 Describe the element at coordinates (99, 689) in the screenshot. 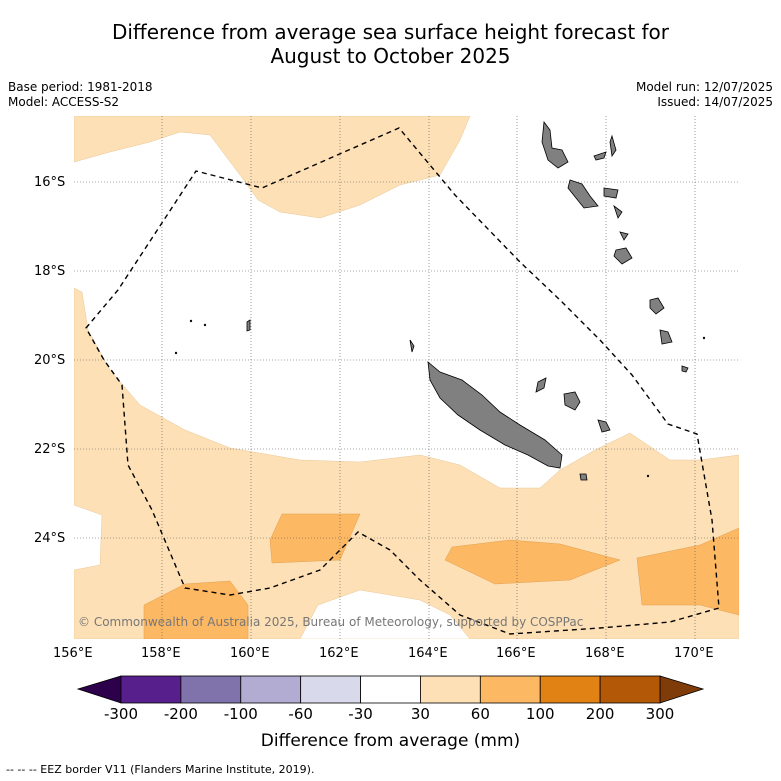

I see `colorbar-under-arrow` at that location.